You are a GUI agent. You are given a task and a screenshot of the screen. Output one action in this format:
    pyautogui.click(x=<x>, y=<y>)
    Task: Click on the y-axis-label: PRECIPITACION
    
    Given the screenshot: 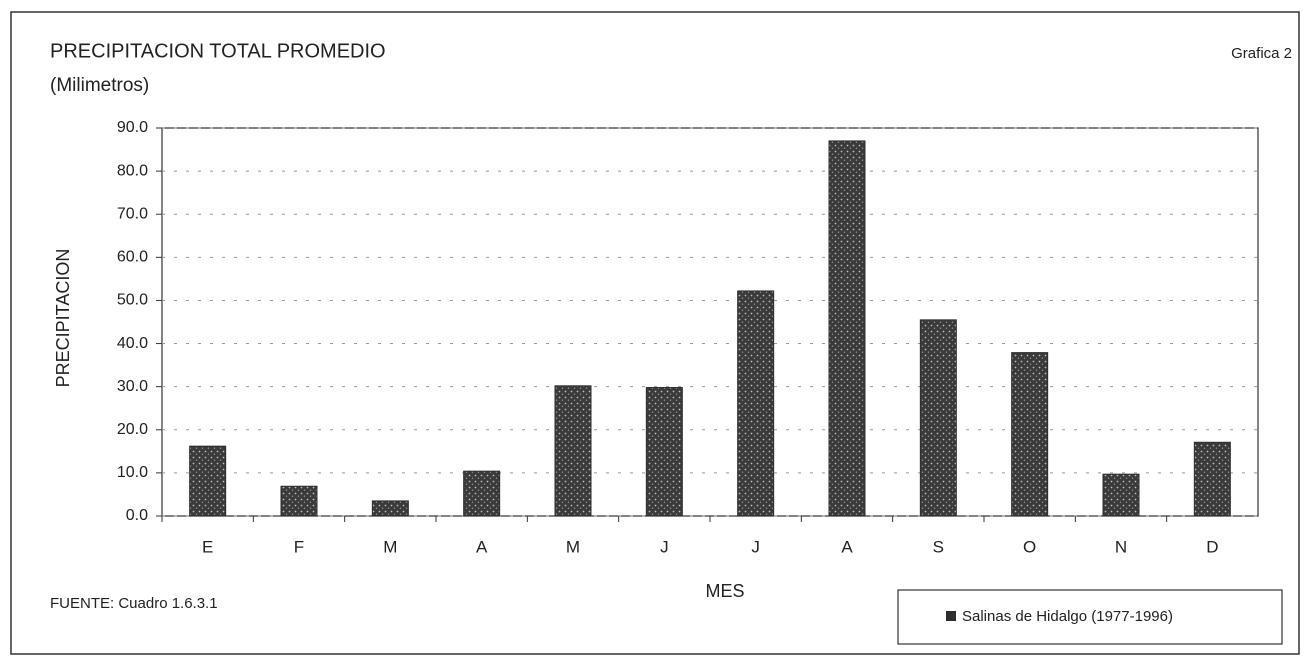 What is the action you would take?
    pyautogui.click(x=63, y=318)
    